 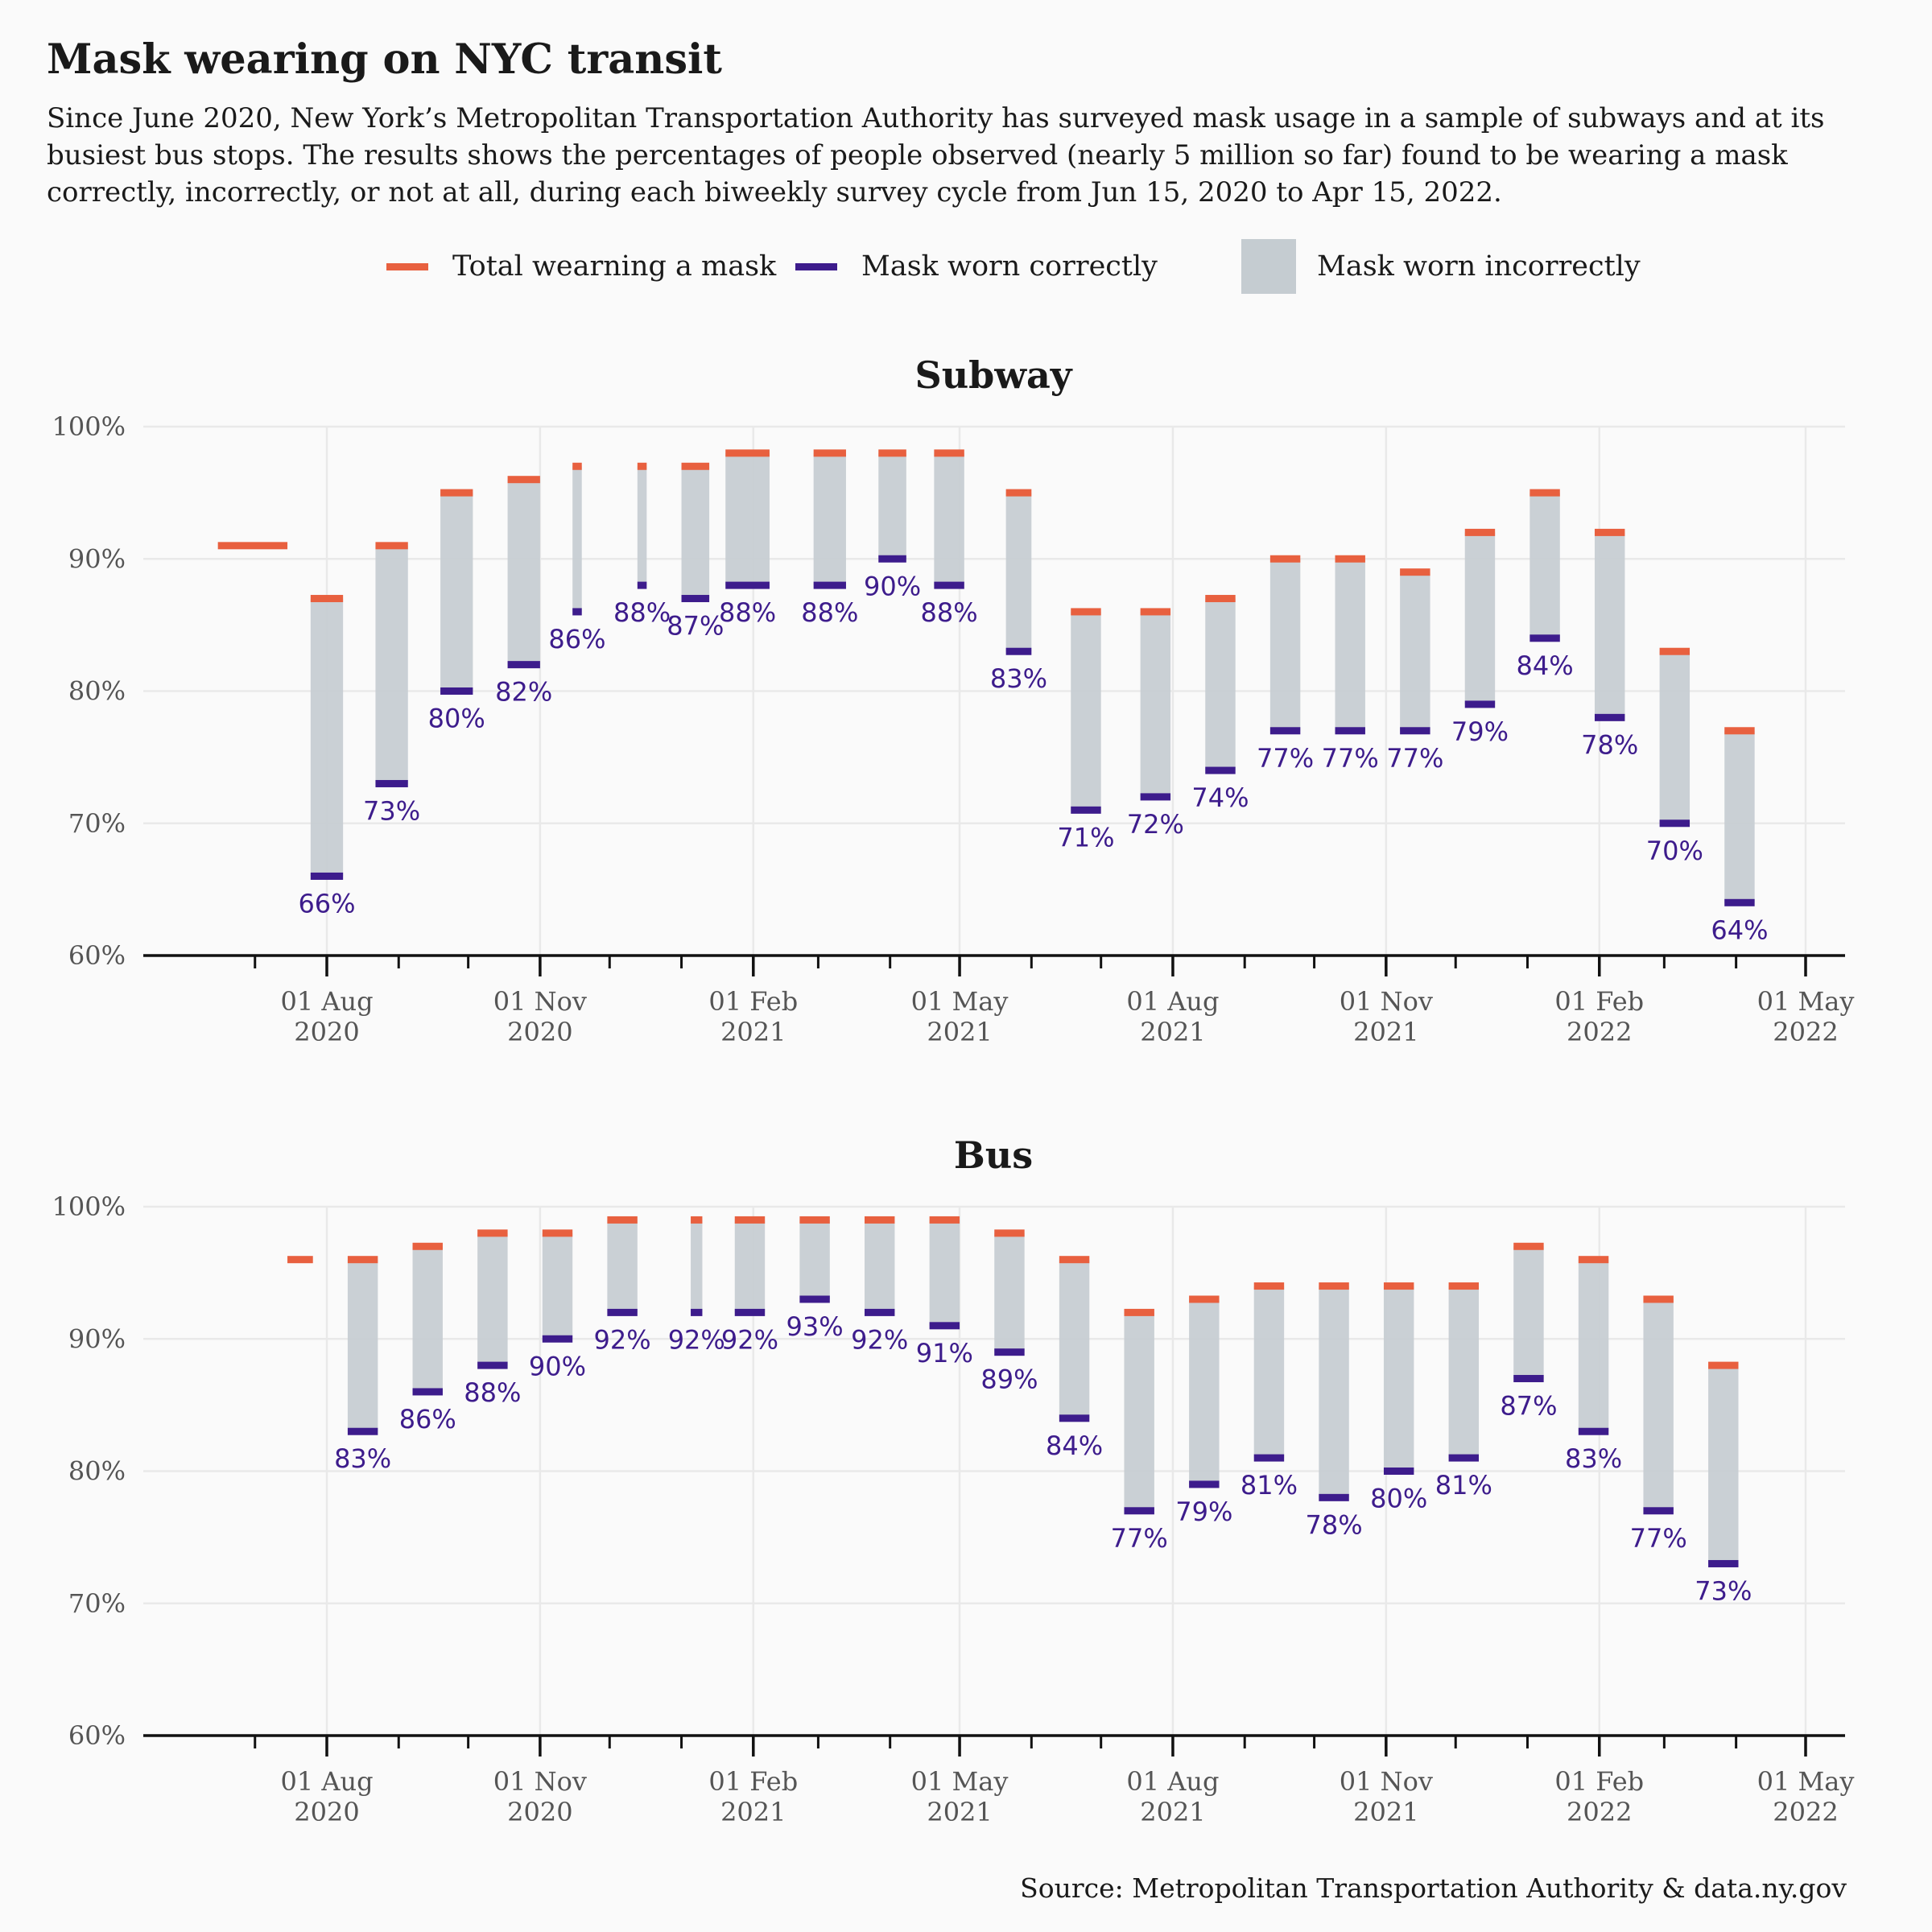 What do you see at coordinates (994, 375) in the screenshot?
I see `panel-title: Subway` at bounding box center [994, 375].